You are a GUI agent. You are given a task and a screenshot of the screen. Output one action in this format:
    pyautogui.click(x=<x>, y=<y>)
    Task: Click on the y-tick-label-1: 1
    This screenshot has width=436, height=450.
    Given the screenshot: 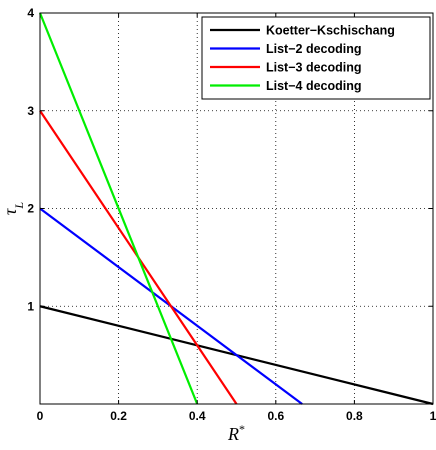 What is the action you would take?
    pyautogui.click(x=30, y=306)
    